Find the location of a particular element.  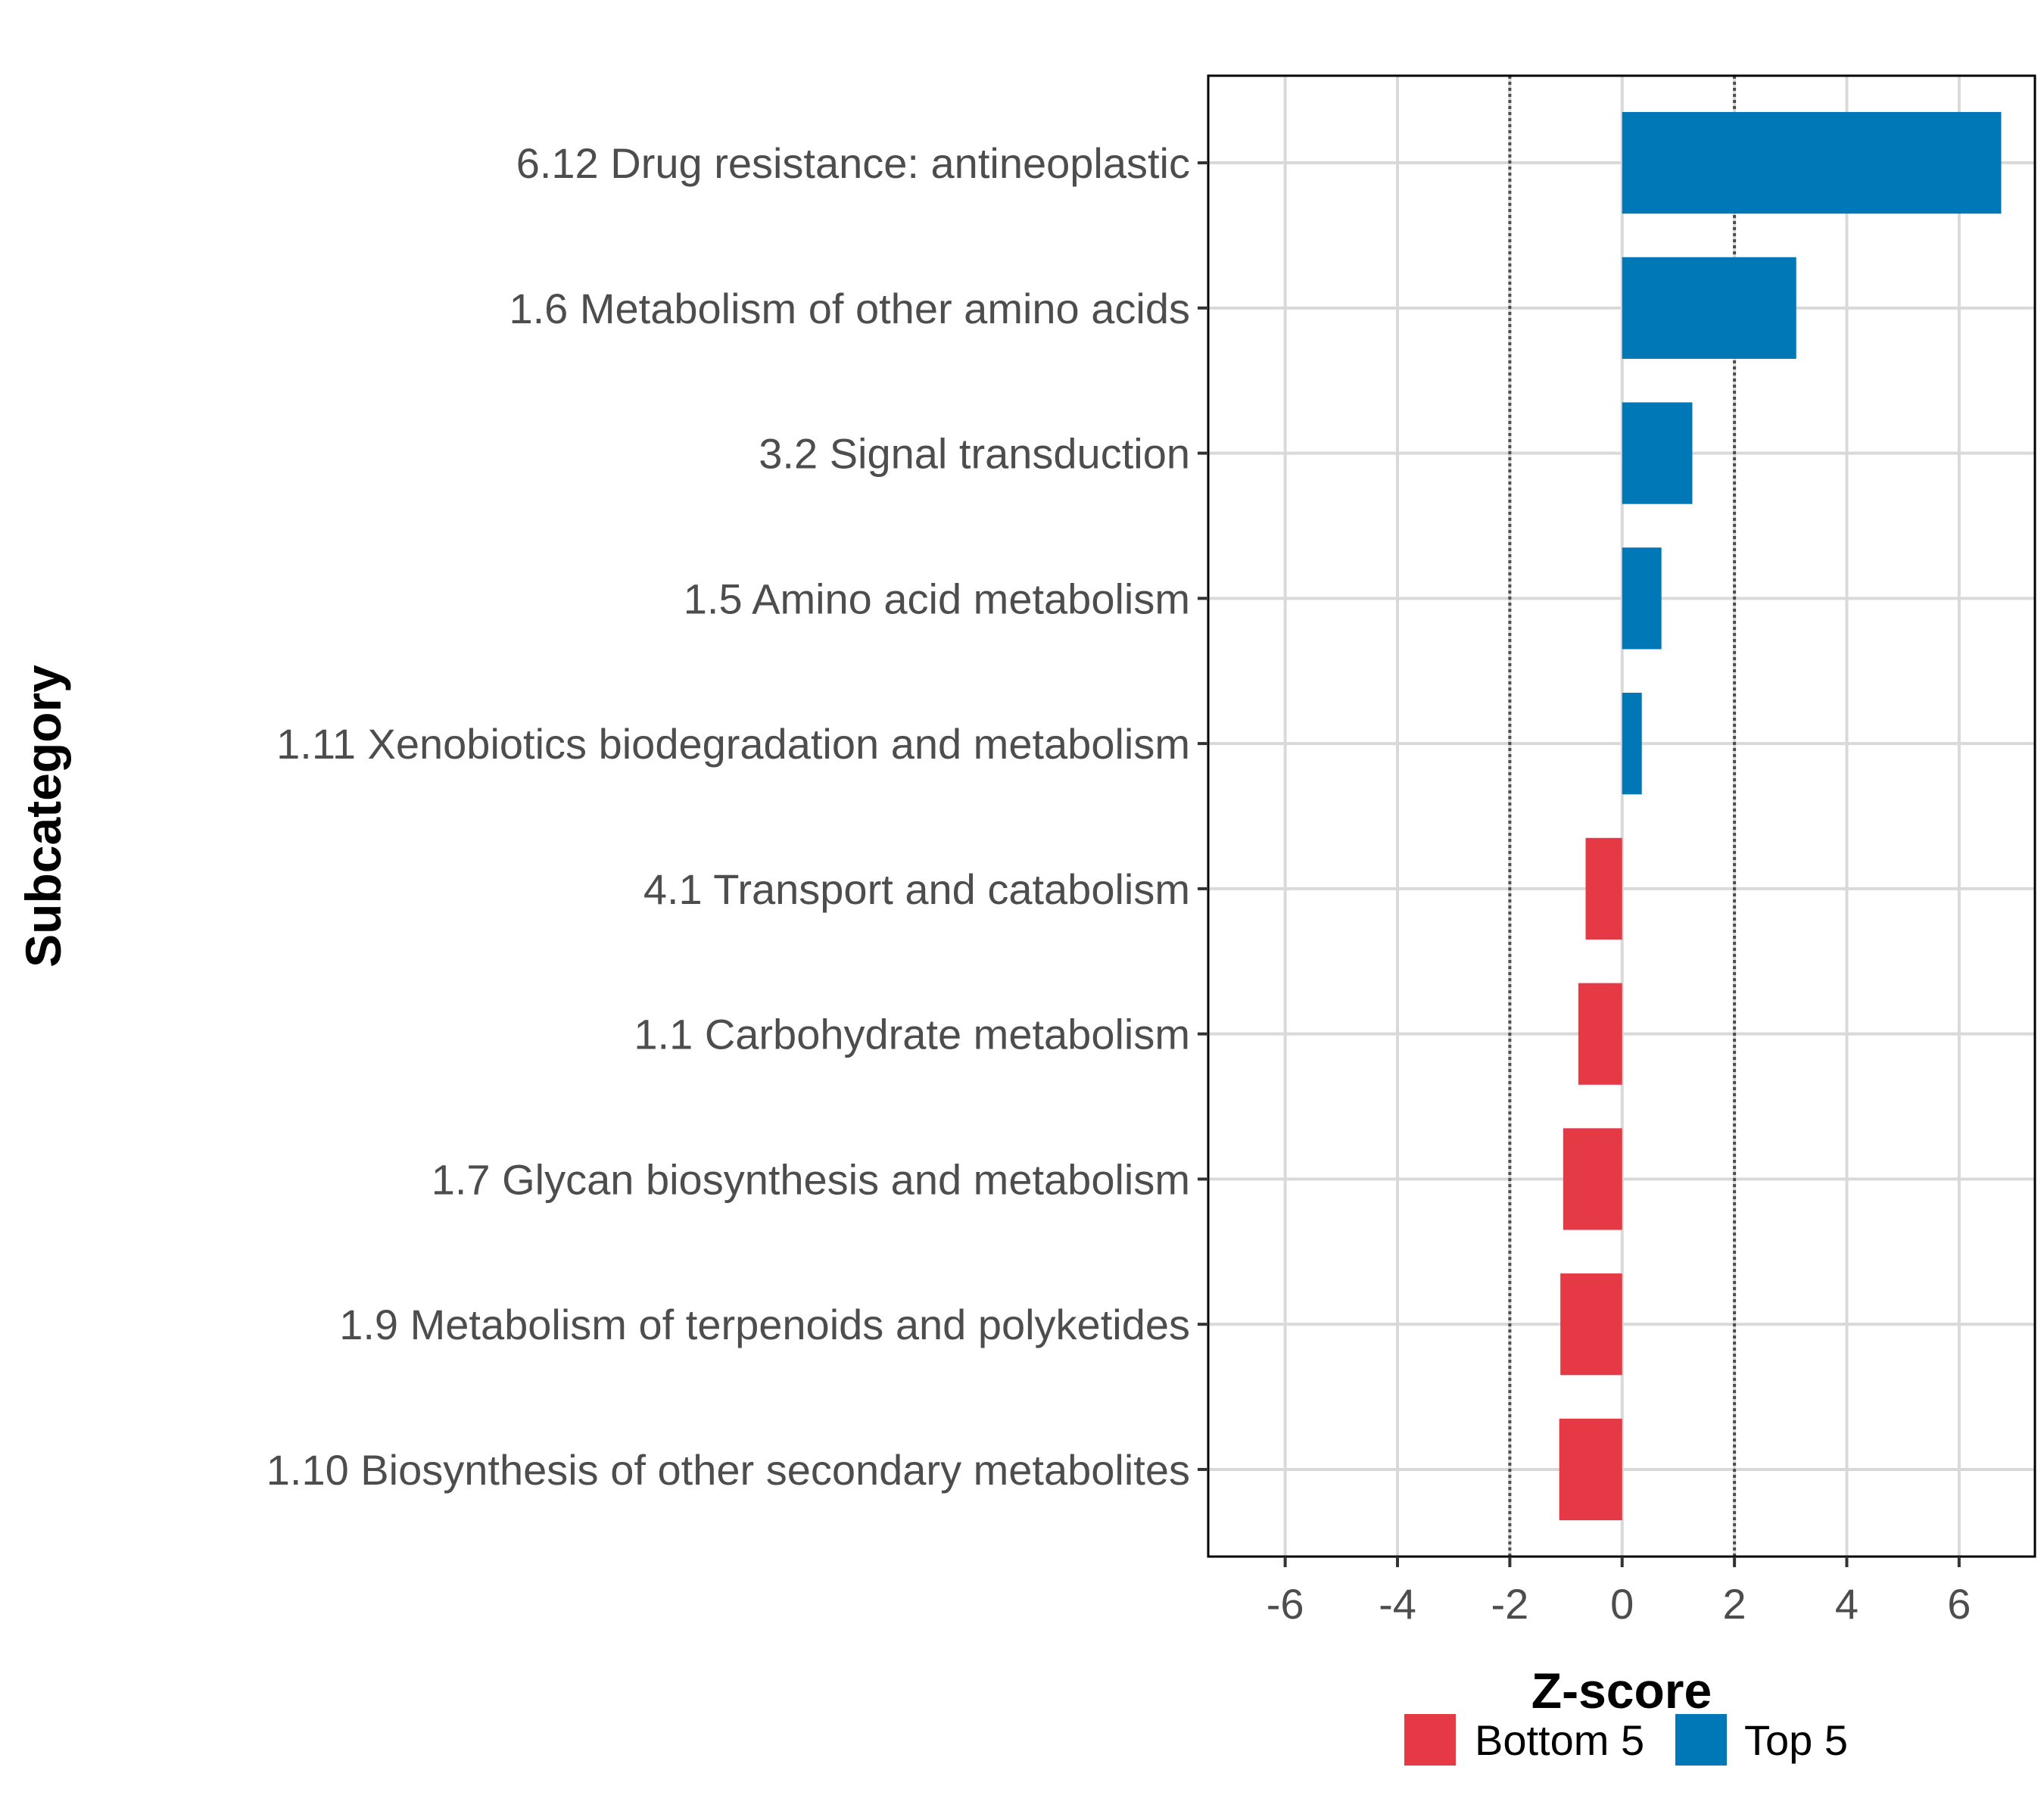

y-tick-label: 1.7 Glycan biosynthesis and metabolism is located at coordinates (811, 1179).